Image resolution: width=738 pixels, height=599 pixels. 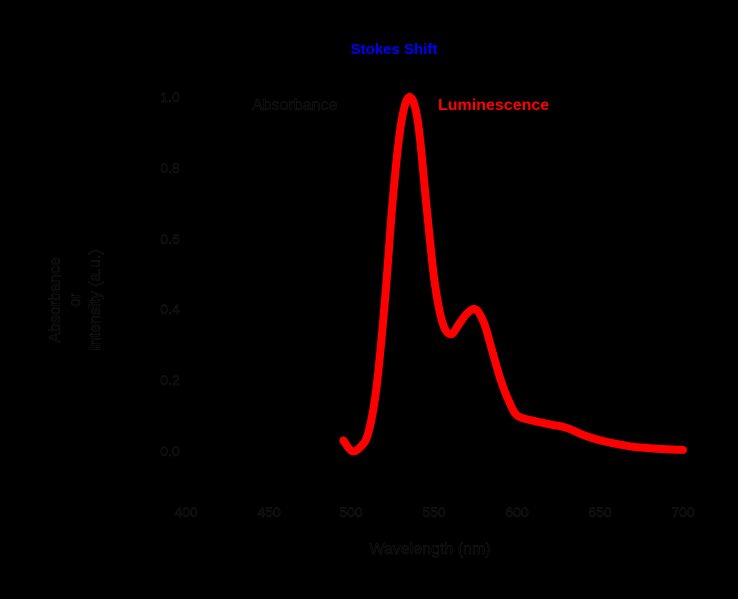 What do you see at coordinates (294, 105) in the screenshot?
I see `legend-absorbance: Absorbance` at bounding box center [294, 105].